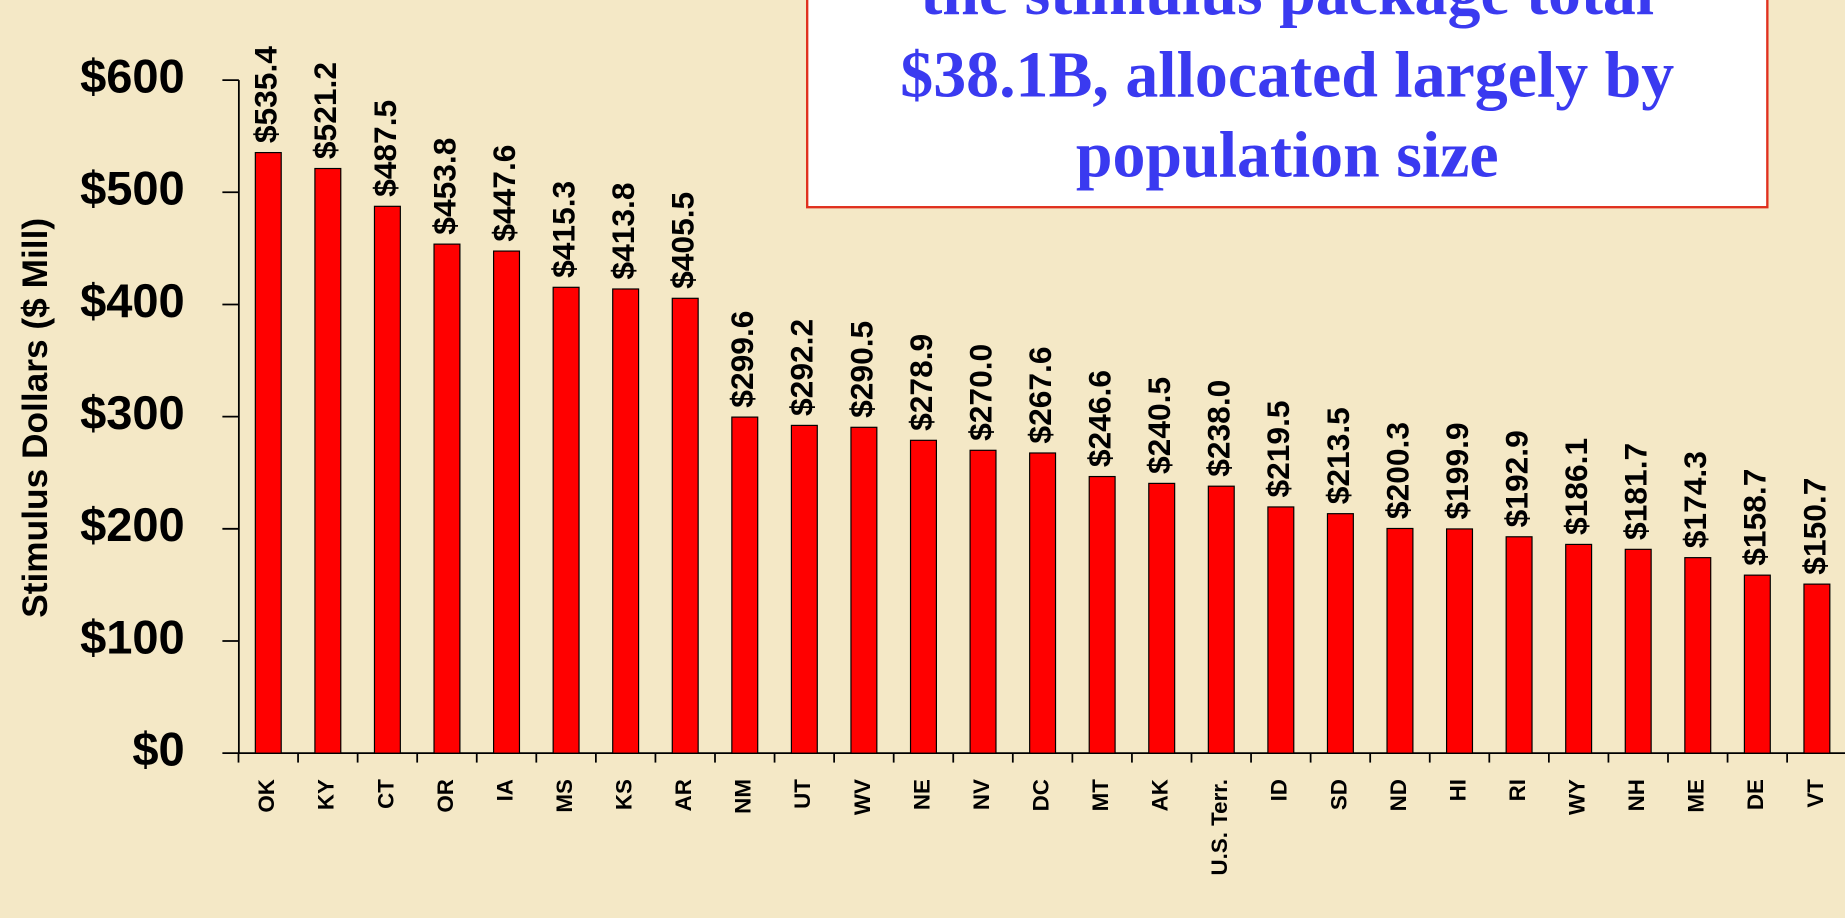 The width and height of the screenshot is (1845, 918). I want to click on x-tick-label: DC, so click(1040, 795).